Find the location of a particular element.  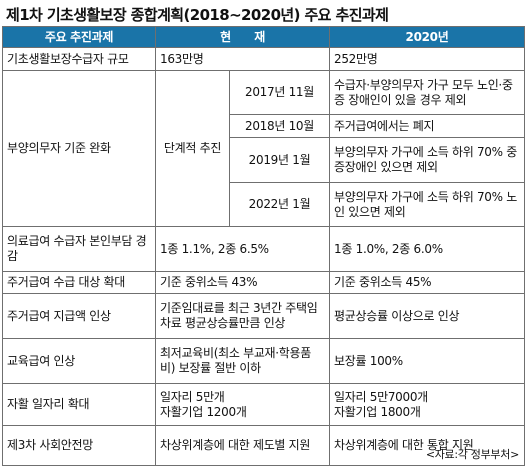

row-target: 1종 1.0%, 2종 6.0% is located at coordinates (427, 249).